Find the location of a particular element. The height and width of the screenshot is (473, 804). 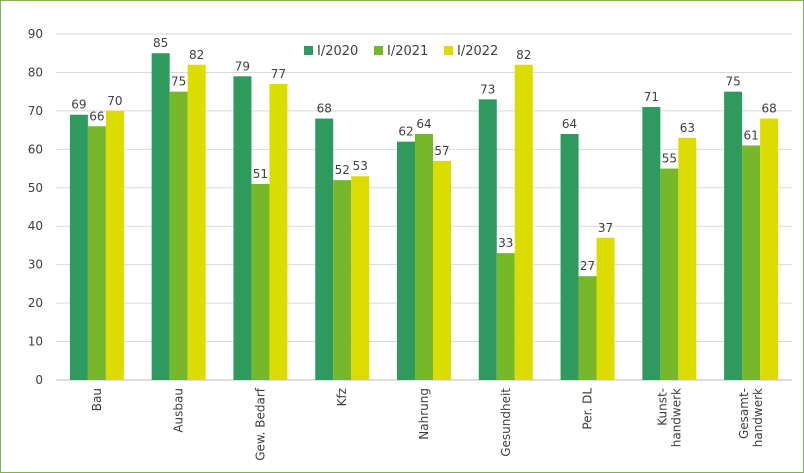

y-tick-label: 20 is located at coordinates (35, 303).